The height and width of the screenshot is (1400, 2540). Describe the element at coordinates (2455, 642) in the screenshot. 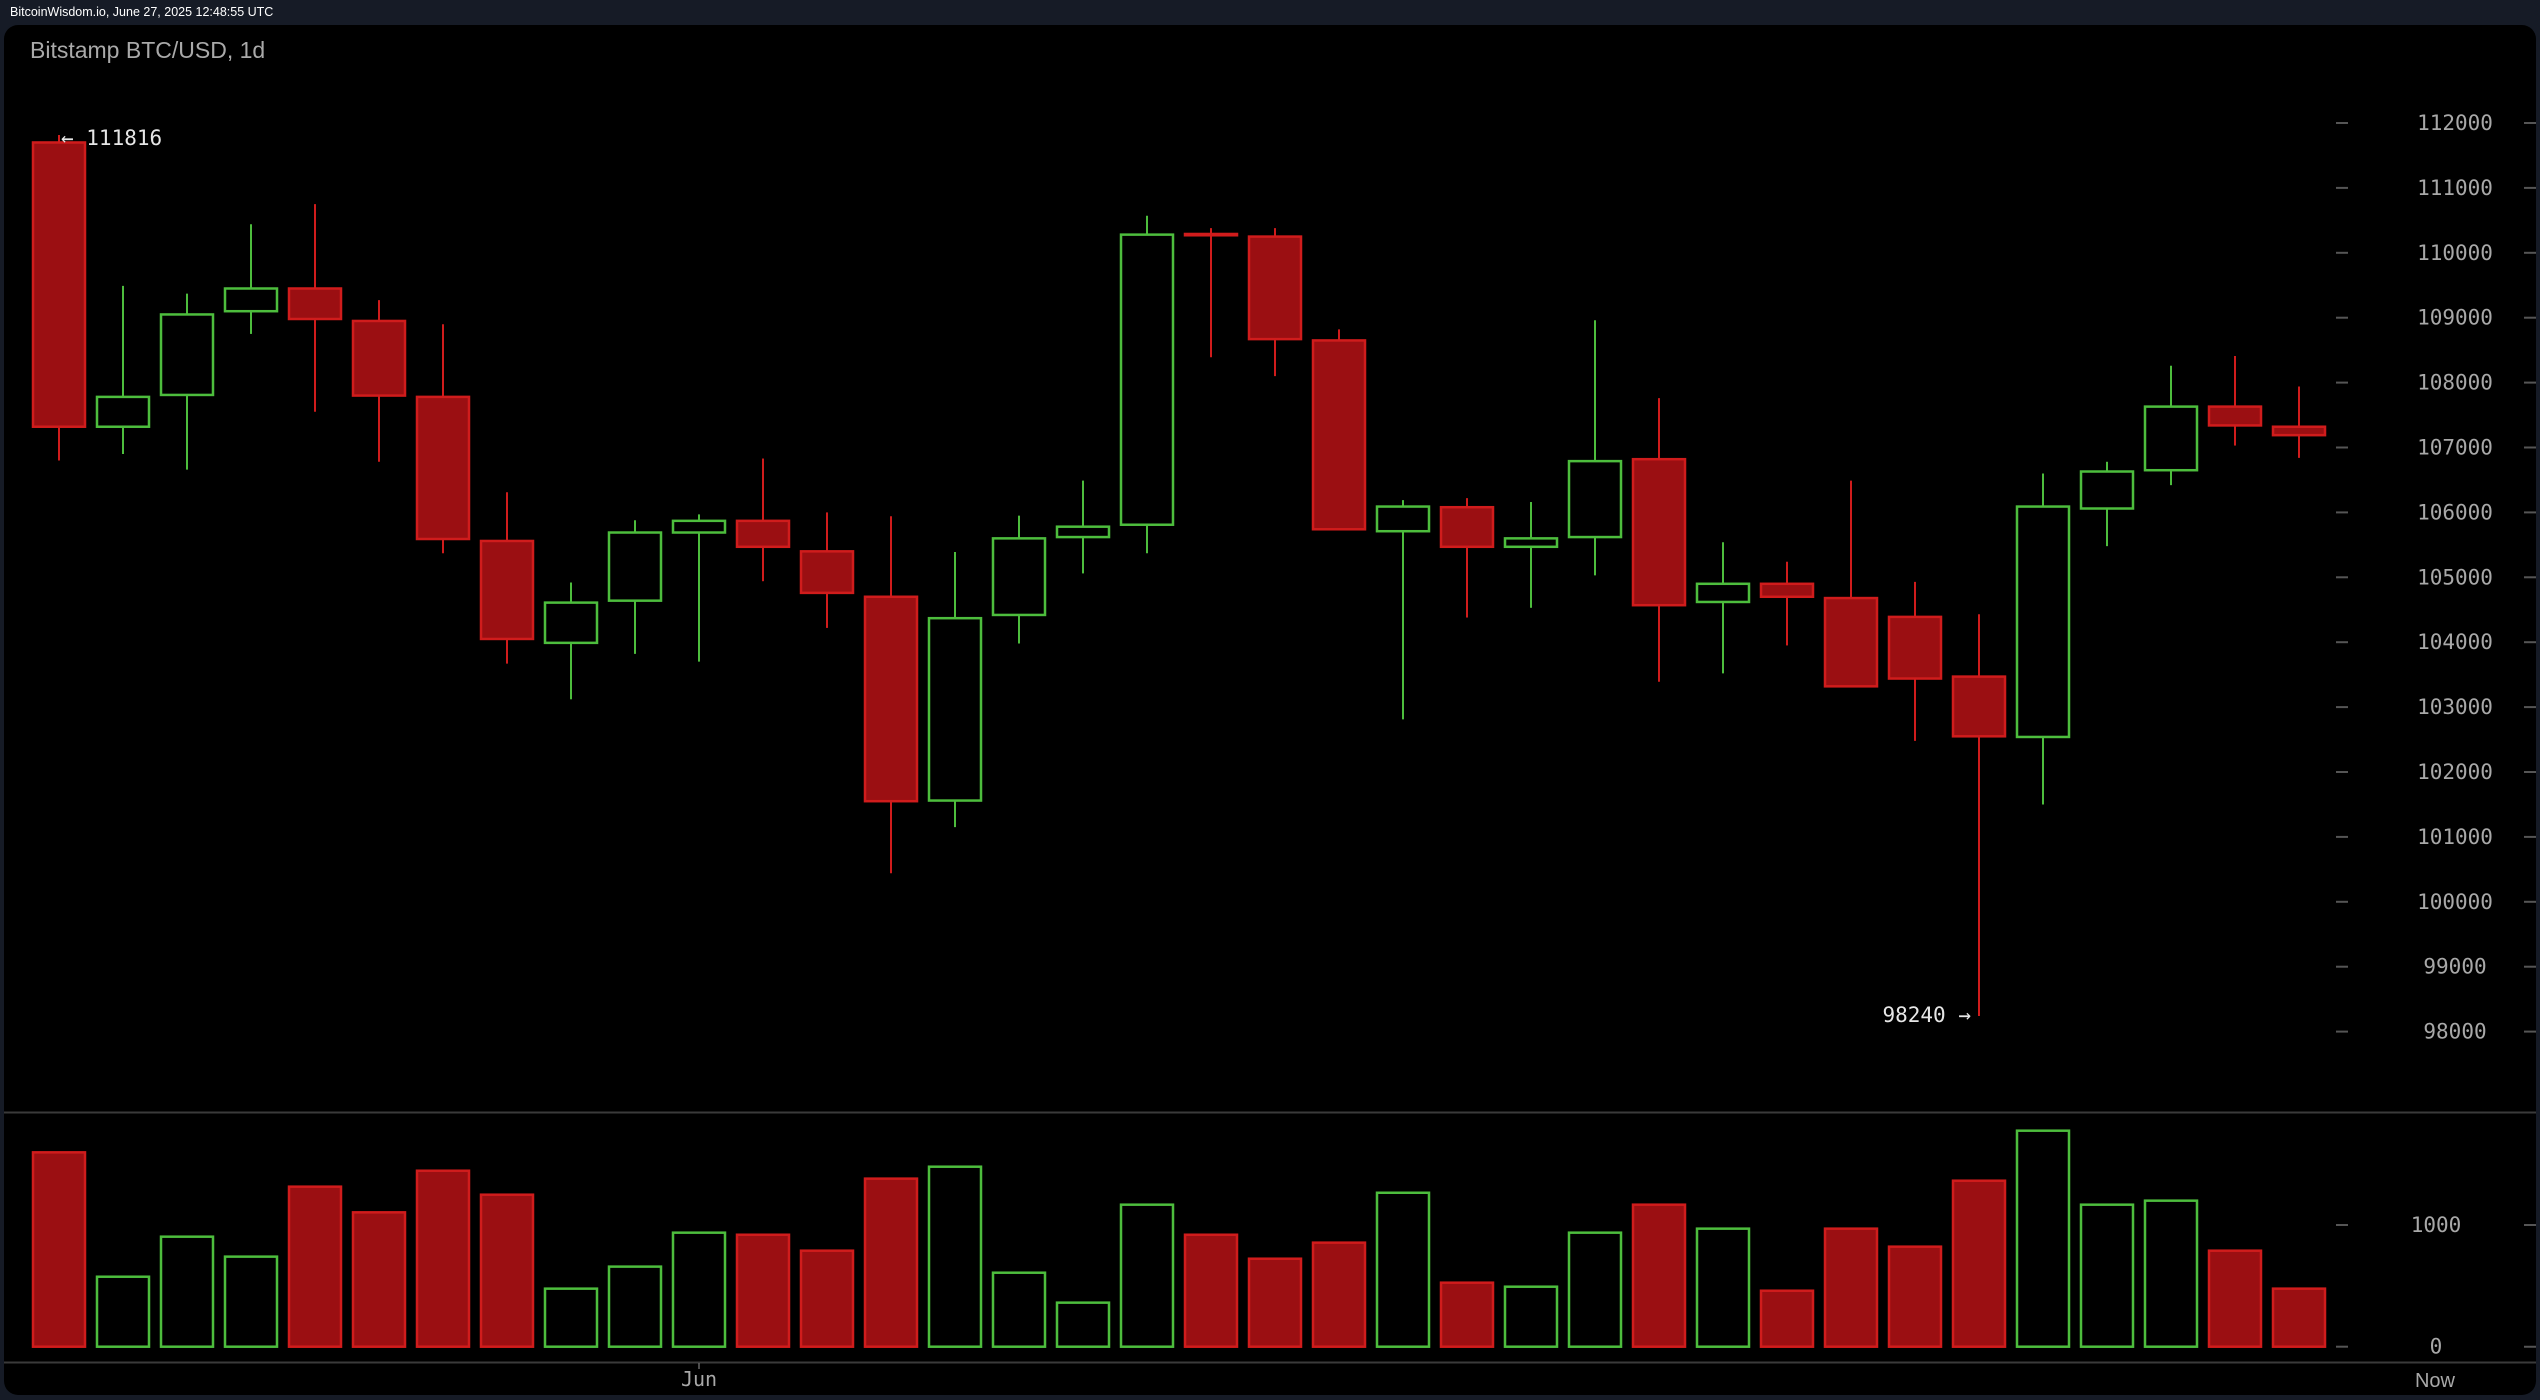

I see `price-tick-label: 104000` at that location.